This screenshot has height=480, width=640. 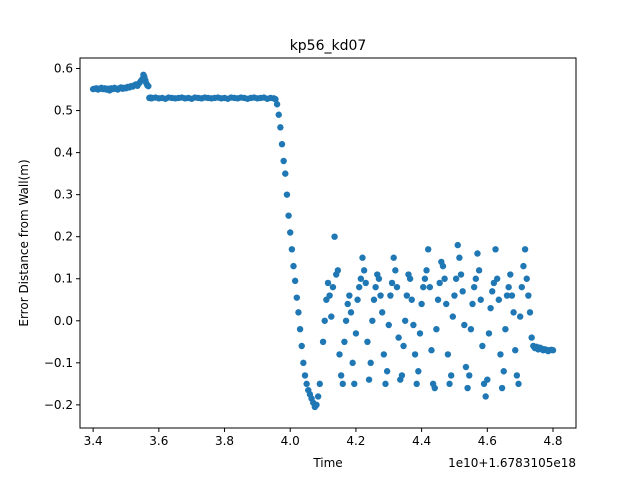 What do you see at coordinates (63, 195) in the screenshot?
I see `y-tick-label: 0.3` at bounding box center [63, 195].